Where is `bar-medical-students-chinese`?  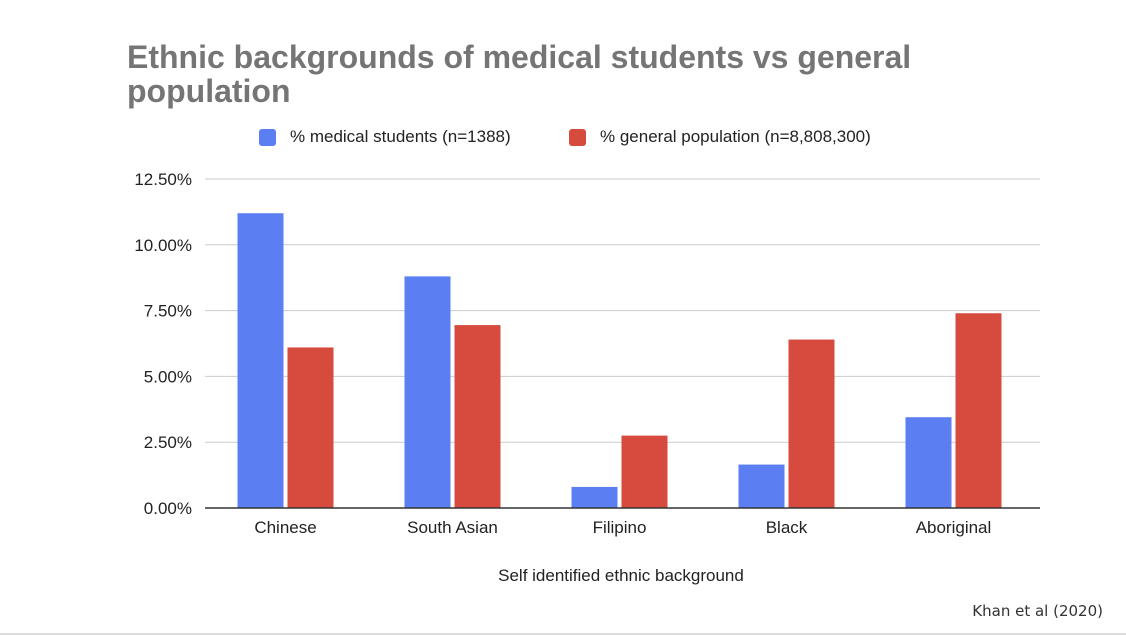 bar-medical-students-chinese is located at coordinates (260, 360).